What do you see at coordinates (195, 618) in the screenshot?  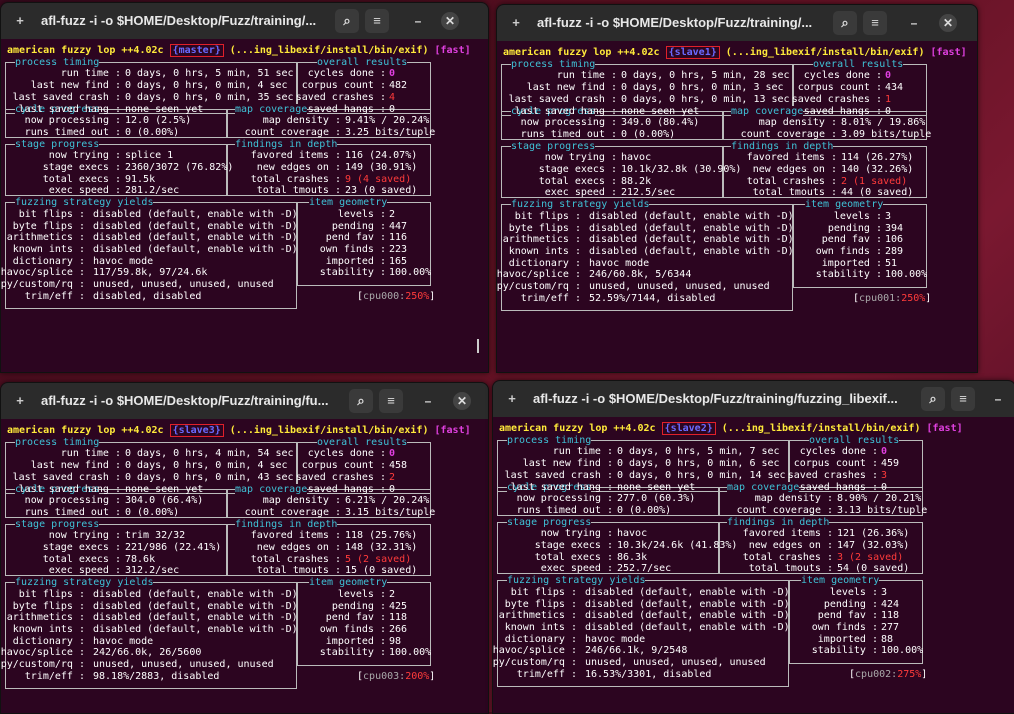 I see `value-arithmetics: disabled (default, enable with -D)` at bounding box center [195, 618].